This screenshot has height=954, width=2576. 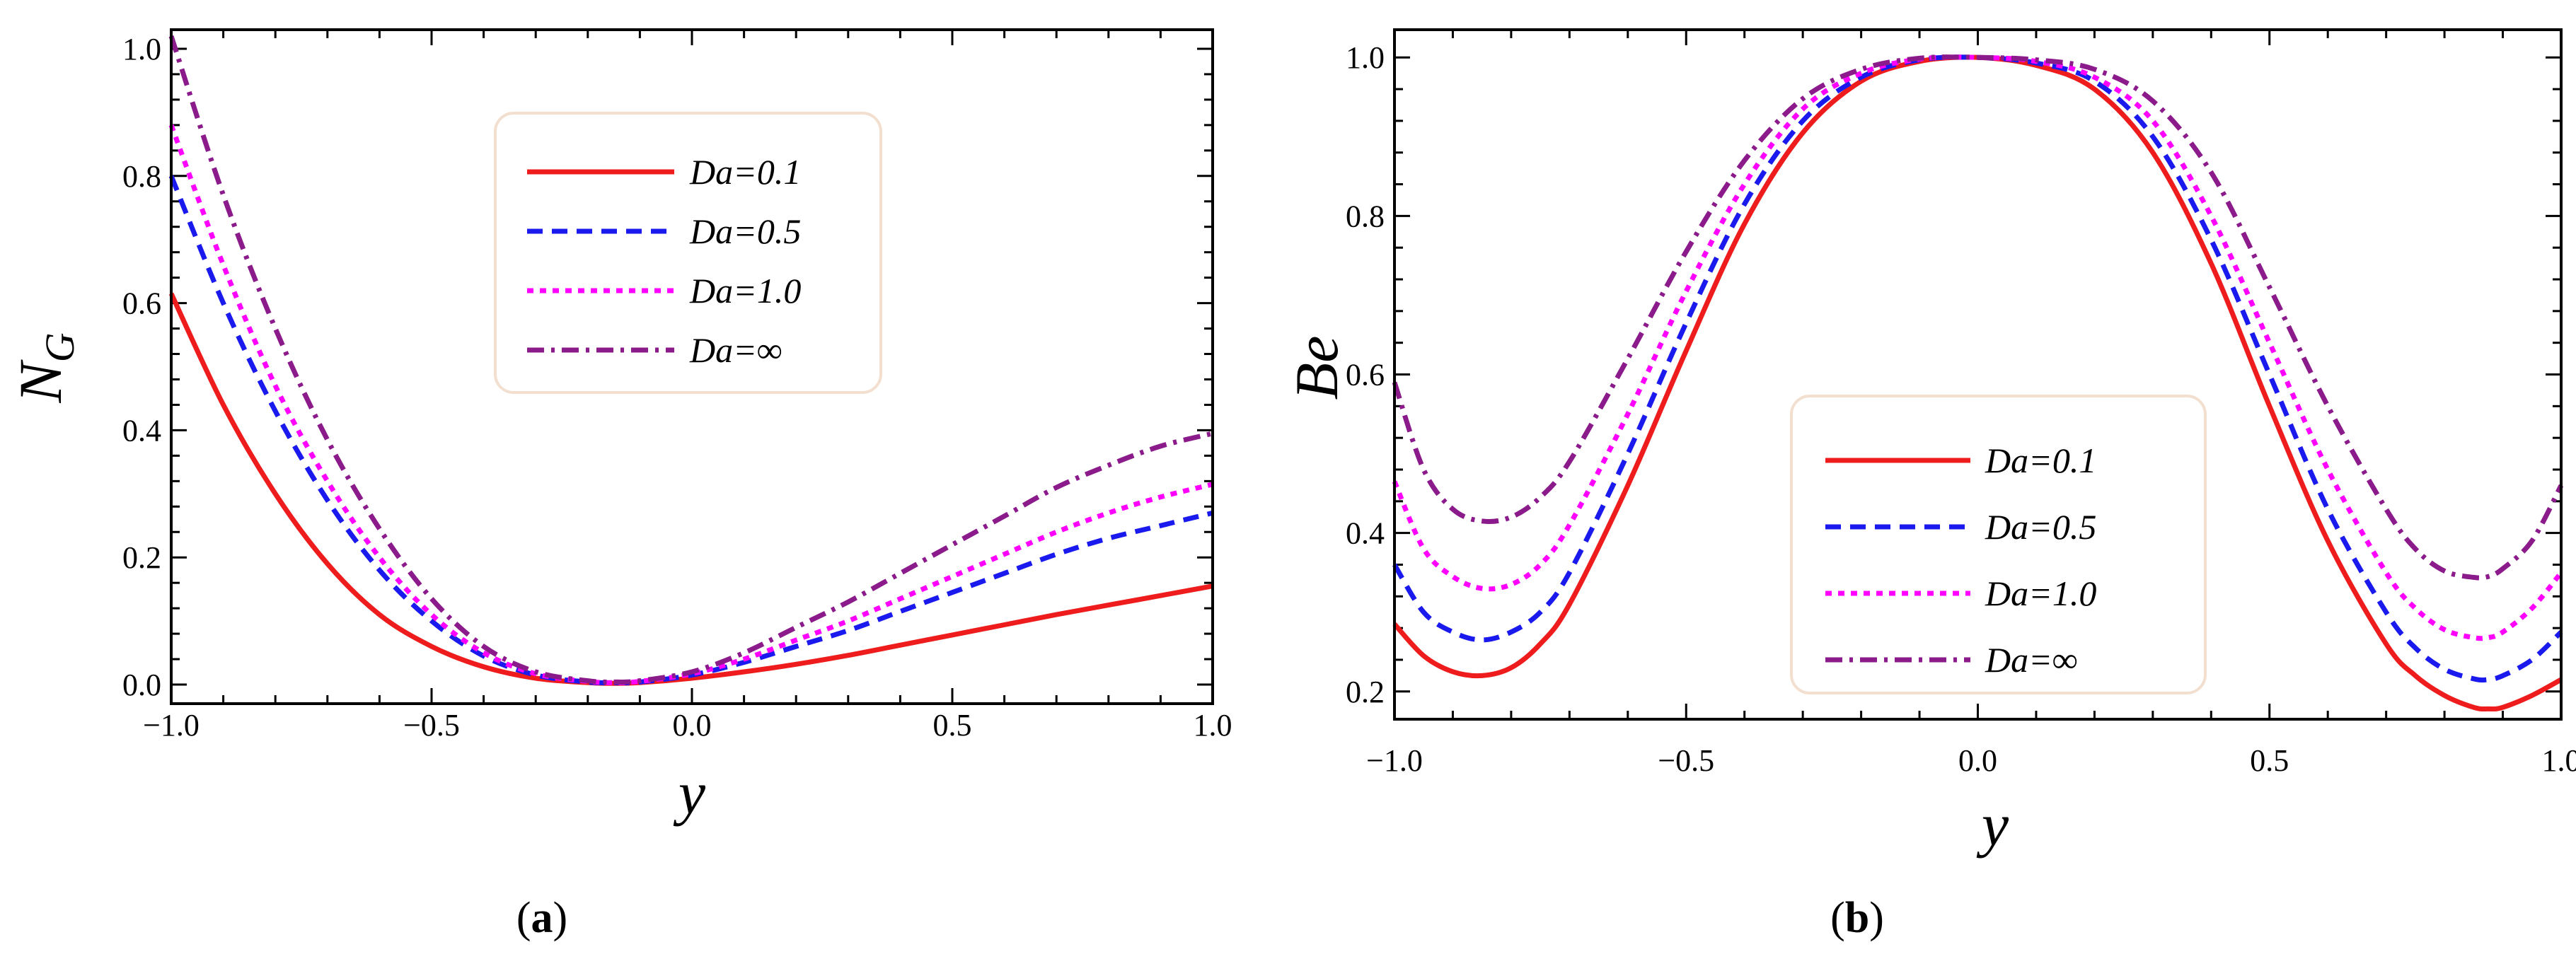 What do you see at coordinates (1857, 918) in the screenshot?
I see `panel-b-caption: (b)` at bounding box center [1857, 918].